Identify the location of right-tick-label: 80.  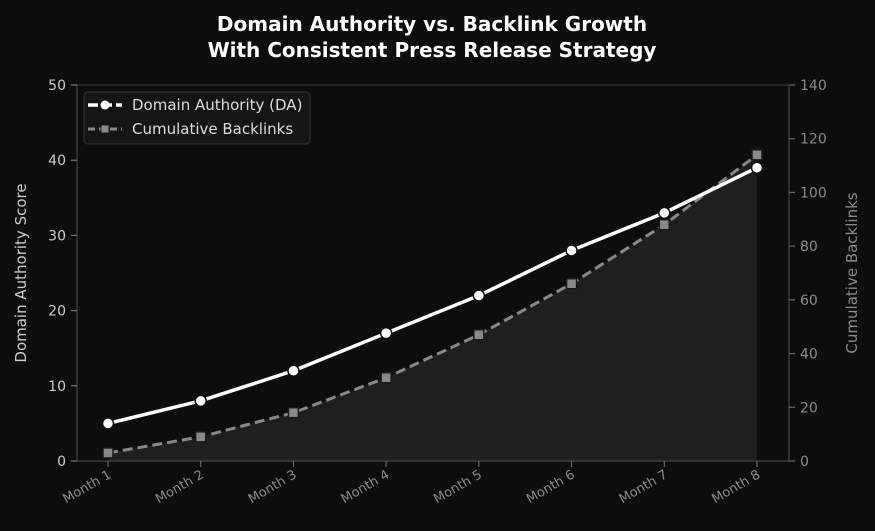
(809, 247).